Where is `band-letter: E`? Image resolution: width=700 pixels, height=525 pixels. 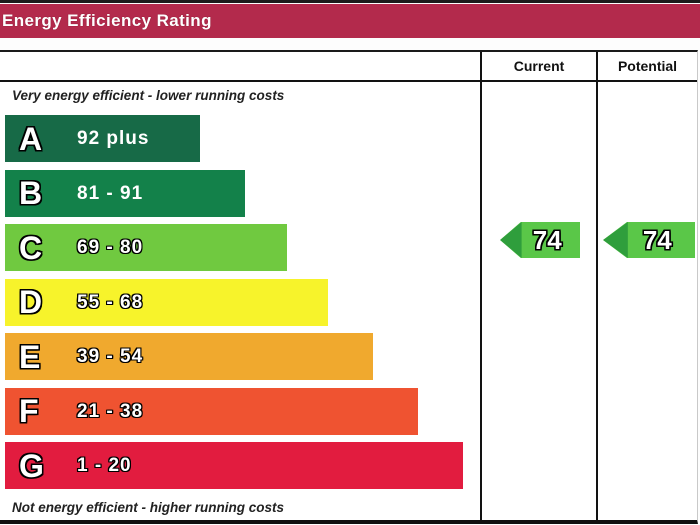
band-letter: E is located at coordinates (30, 356).